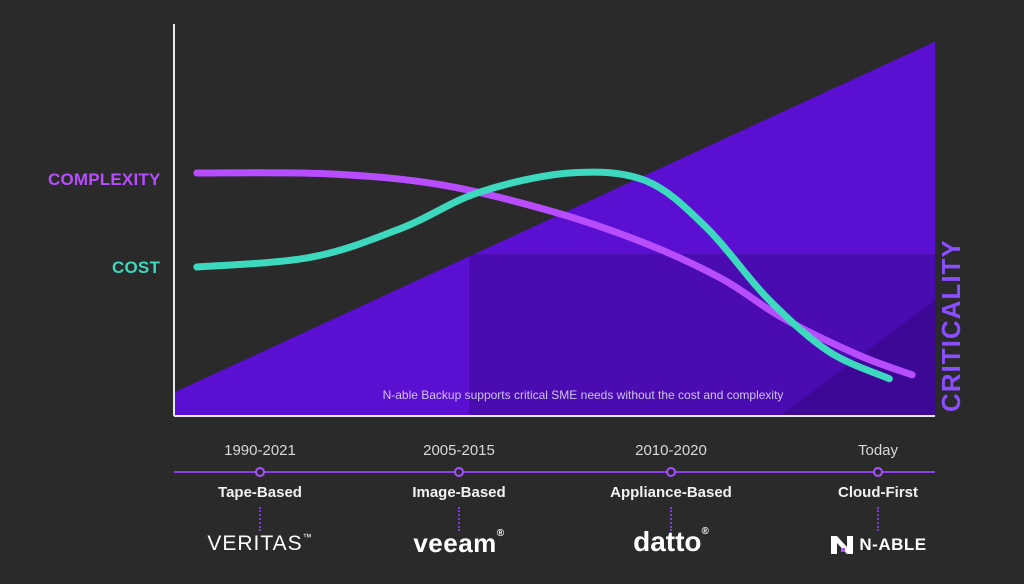 The height and width of the screenshot is (584, 1024). I want to click on era-type-1: Tape-Based, so click(260, 492).